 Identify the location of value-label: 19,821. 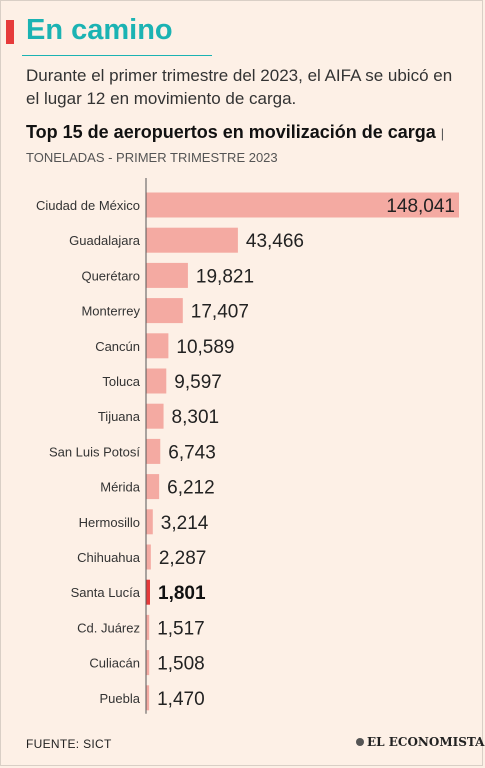
(225, 276).